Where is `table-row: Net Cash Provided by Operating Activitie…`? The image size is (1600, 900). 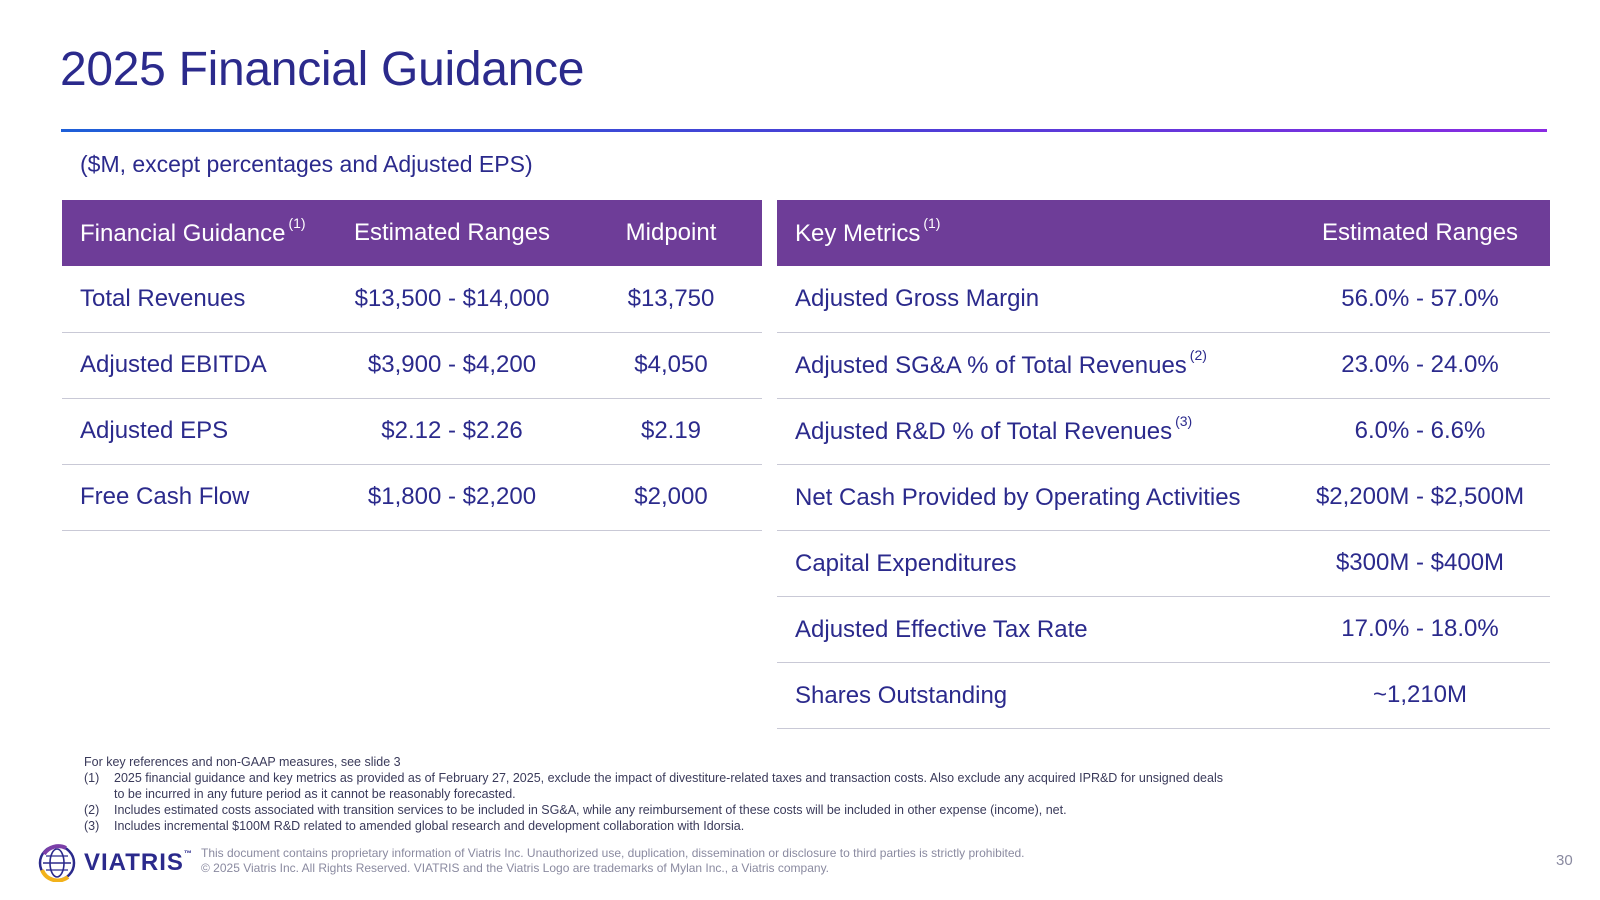 table-row: Net Cash Provided by Operating Activitie… is located at coordinates (1163, 497).